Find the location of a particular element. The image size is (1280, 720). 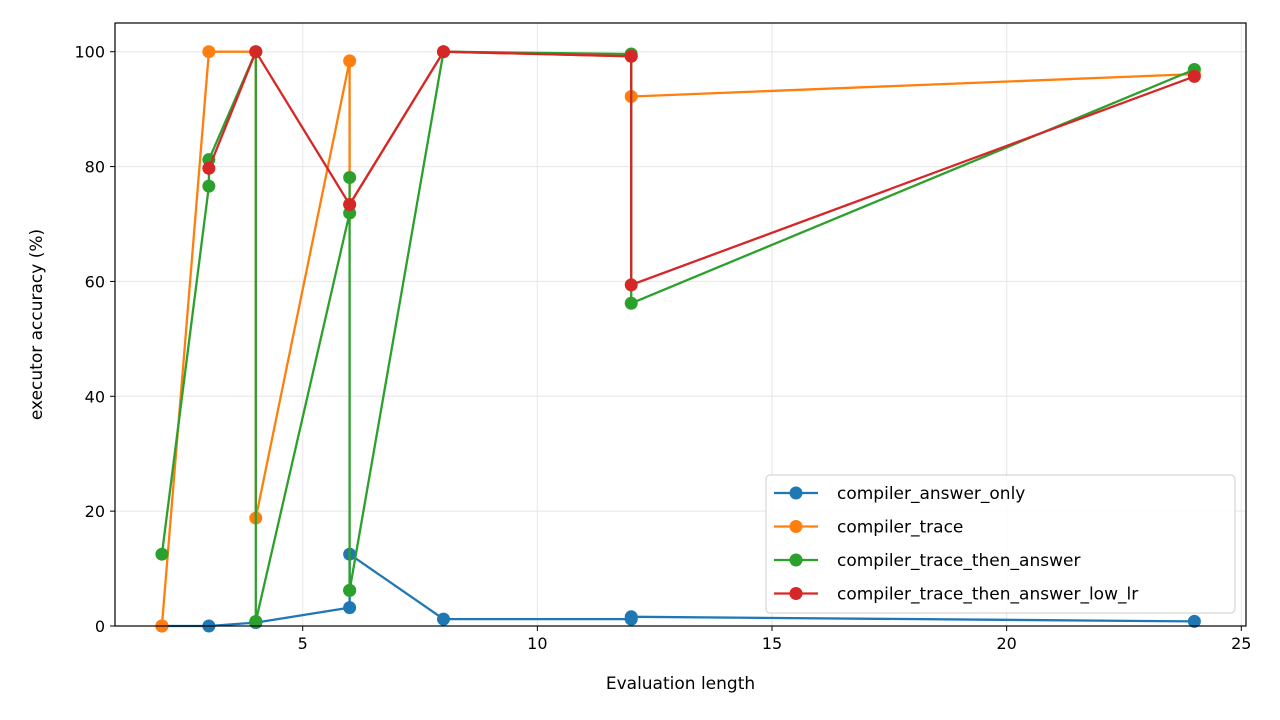

y-tick-label: 100 is located at coordinates (89, 52).